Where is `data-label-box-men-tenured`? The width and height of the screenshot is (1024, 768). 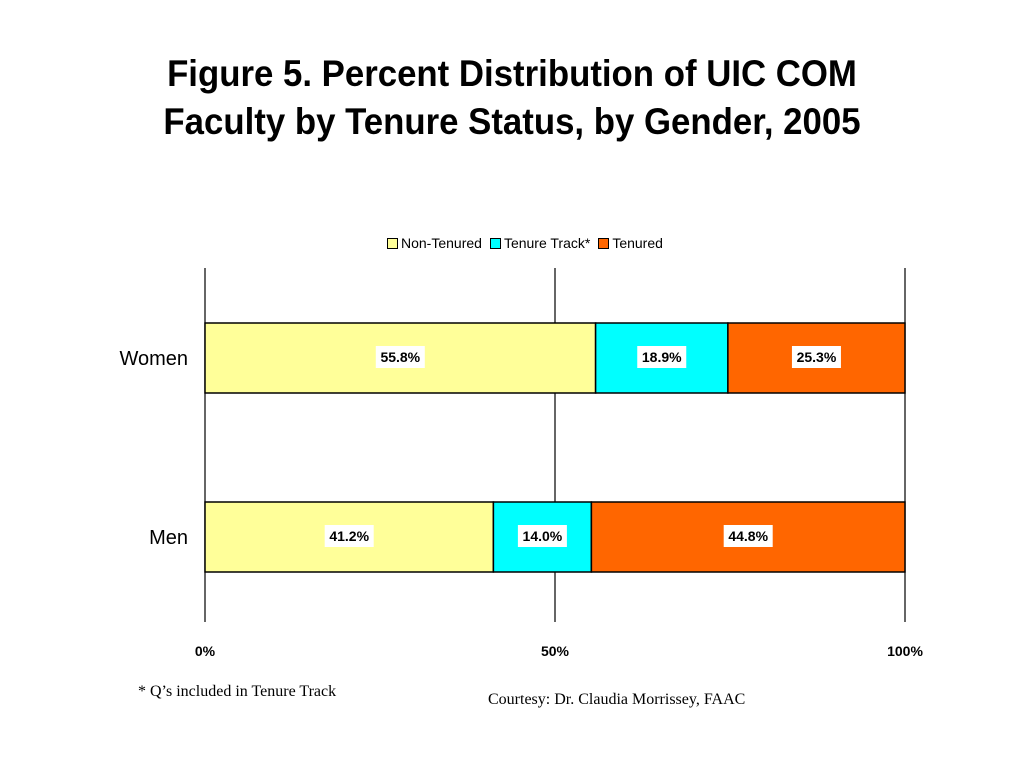
data-label-box-men-tenured is located at coordinates (748, 536).